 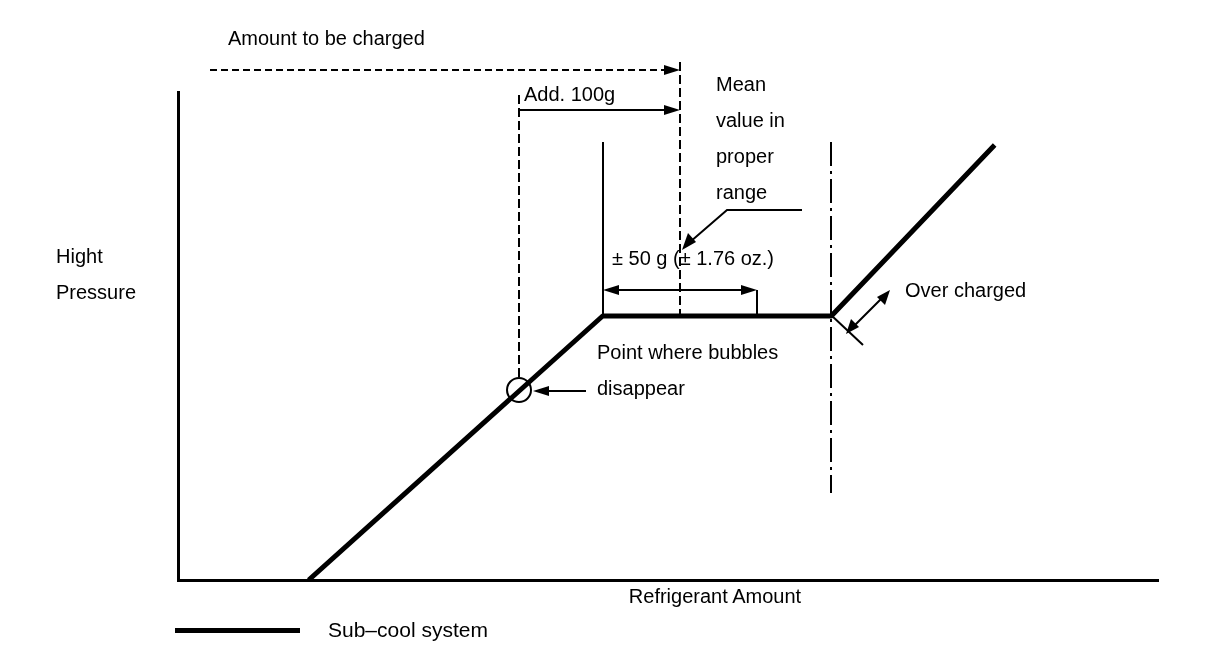 I want to click on text: Sub–cool system, so click(x=408, y=630).